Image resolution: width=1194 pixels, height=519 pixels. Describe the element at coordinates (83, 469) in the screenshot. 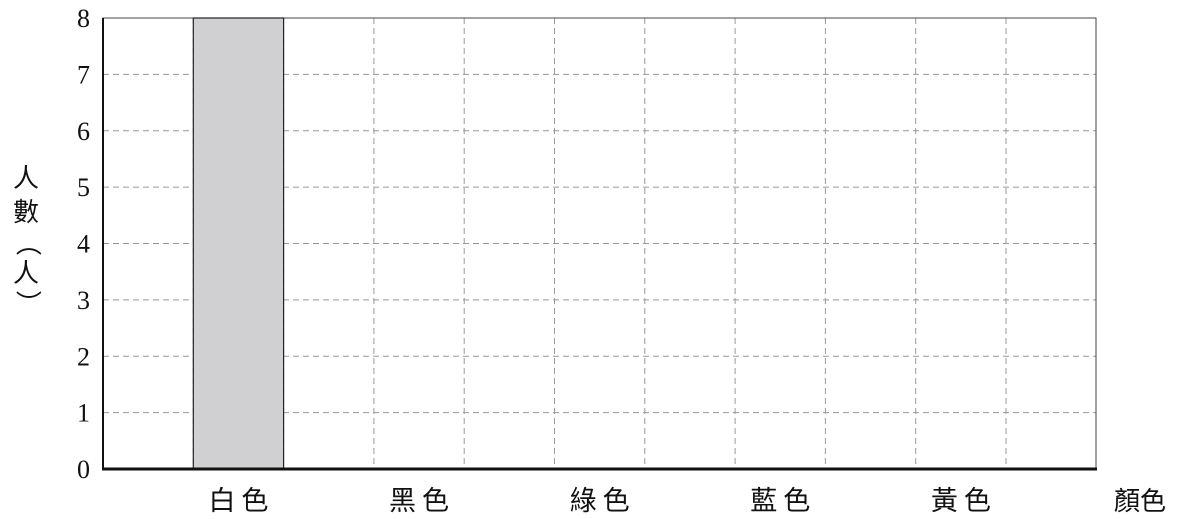

I see `y-tick-label: 0` at that location.